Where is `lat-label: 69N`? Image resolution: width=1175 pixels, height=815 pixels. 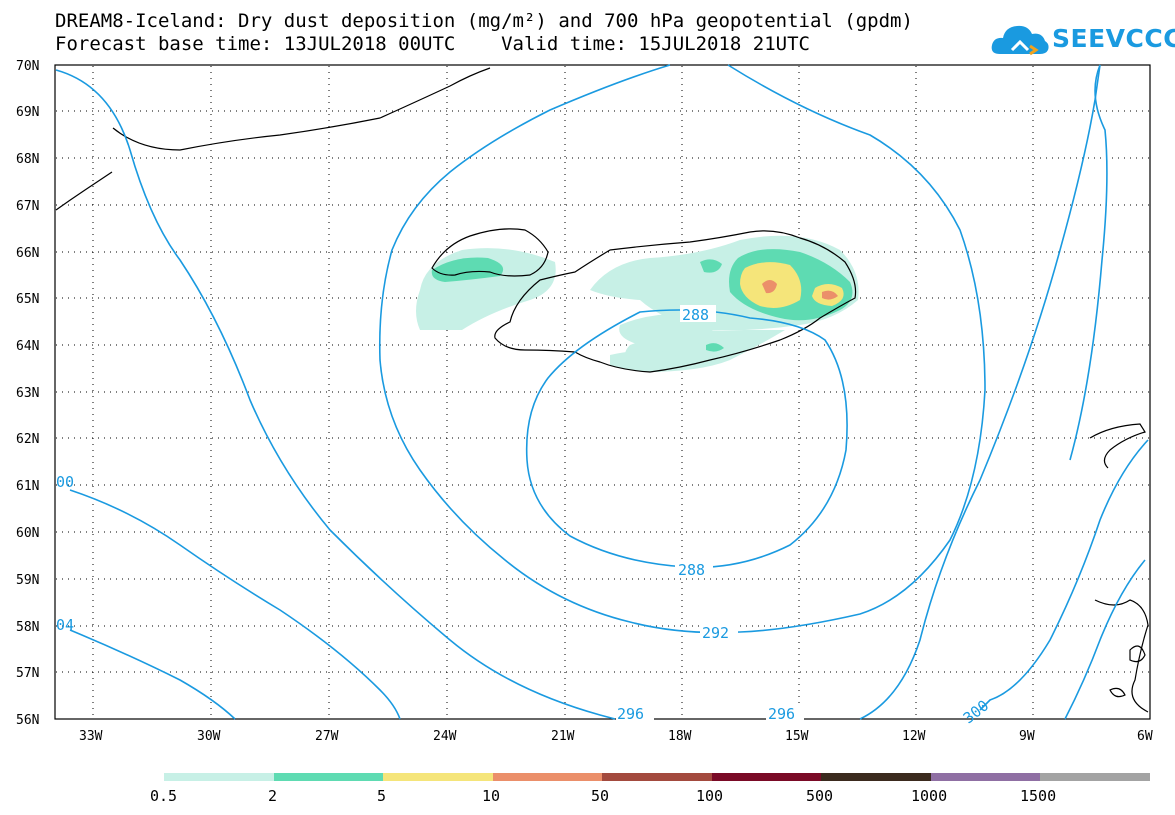
lat-label: 69N is located at coordinates (27, 112).